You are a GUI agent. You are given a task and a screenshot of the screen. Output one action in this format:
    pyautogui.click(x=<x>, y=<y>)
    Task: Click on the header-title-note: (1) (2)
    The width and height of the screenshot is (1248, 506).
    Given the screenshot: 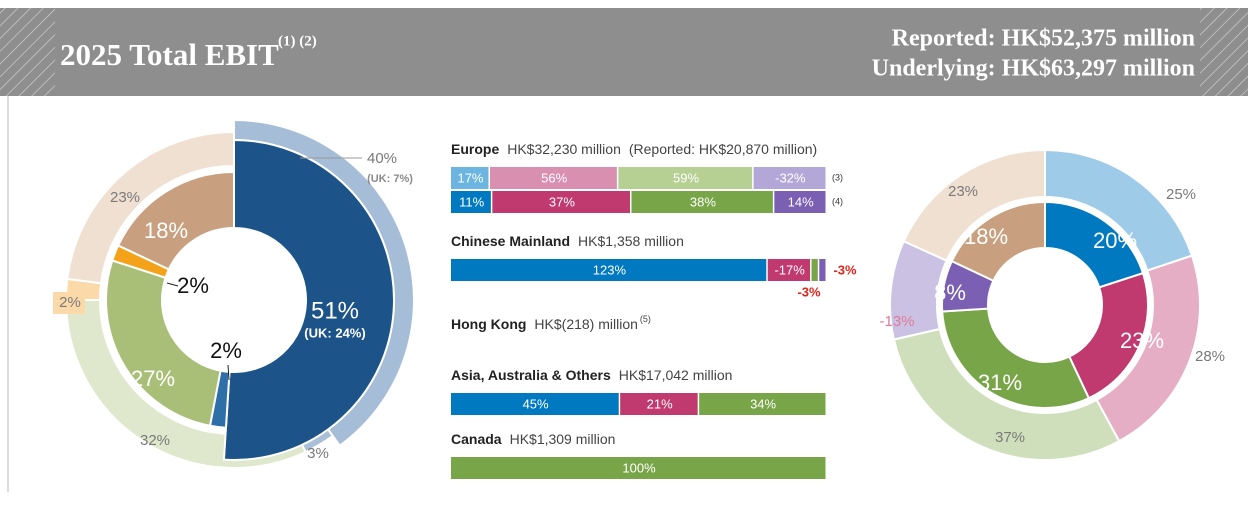 What is the action you would take?
    pyautogui.click(x=297, y=41)
    